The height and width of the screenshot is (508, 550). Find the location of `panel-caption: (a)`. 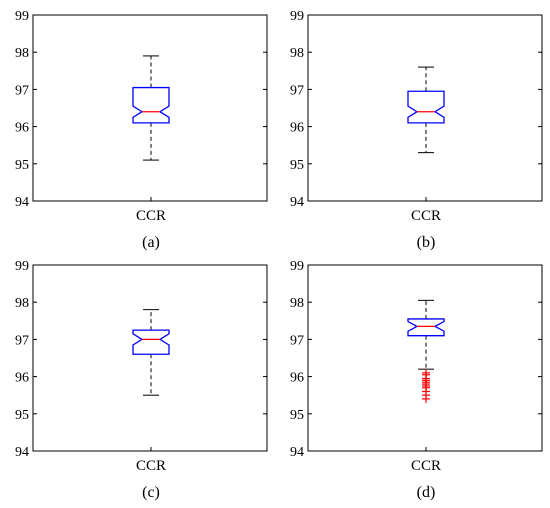

panel-caption: (a) is located at coordinates (151, 242).